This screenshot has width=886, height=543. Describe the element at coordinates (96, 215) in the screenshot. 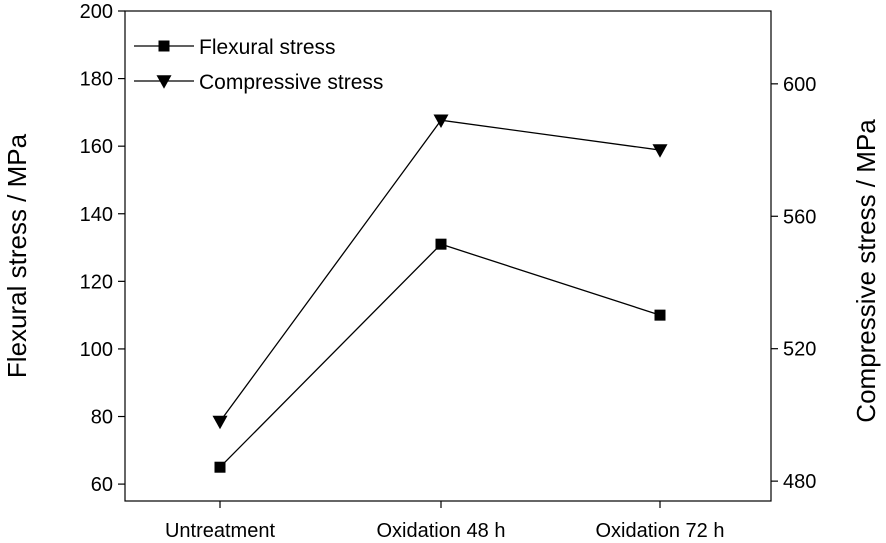

I see `y-tick-label-left: 140` at that location.